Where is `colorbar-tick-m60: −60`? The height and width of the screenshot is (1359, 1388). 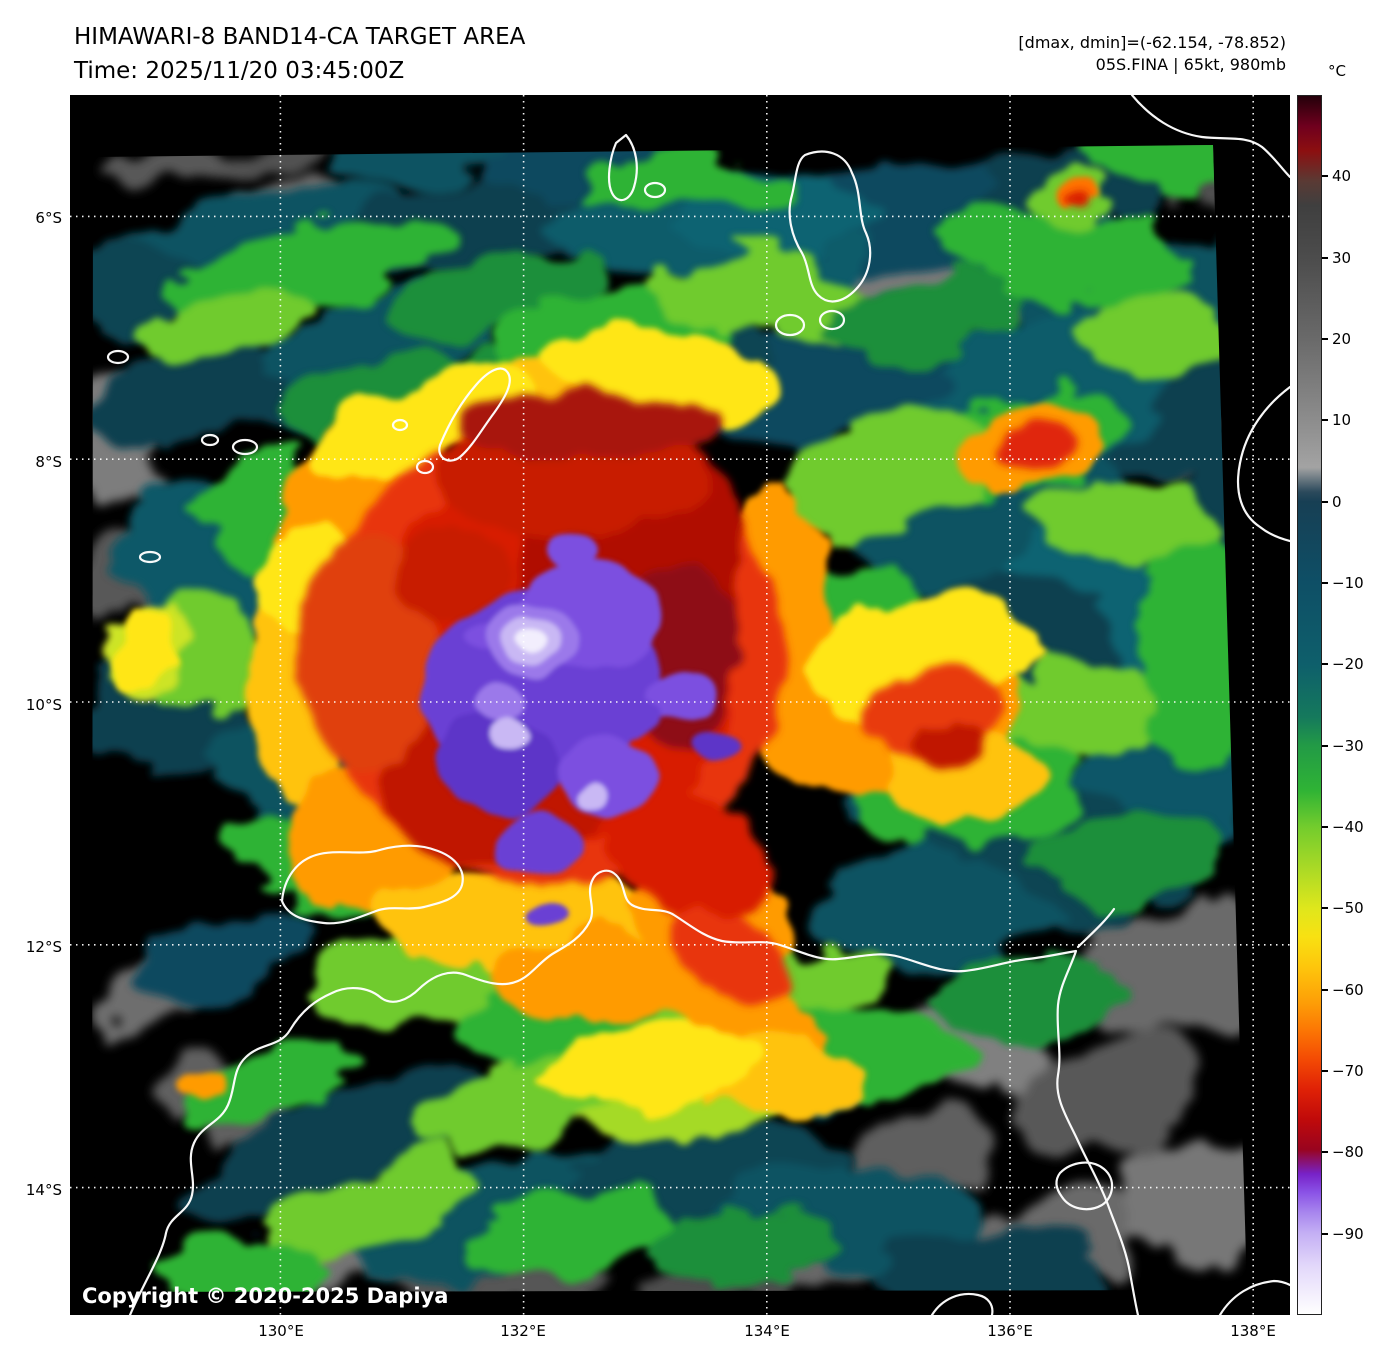
colorbar-tick-m60: −60 is located at coordinates (1348, 990).